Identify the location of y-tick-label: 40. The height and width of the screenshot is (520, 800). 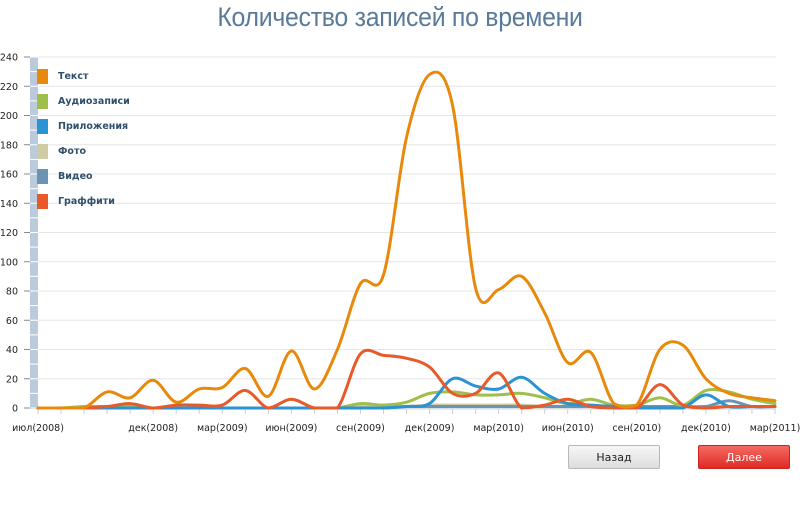
(12, 350).